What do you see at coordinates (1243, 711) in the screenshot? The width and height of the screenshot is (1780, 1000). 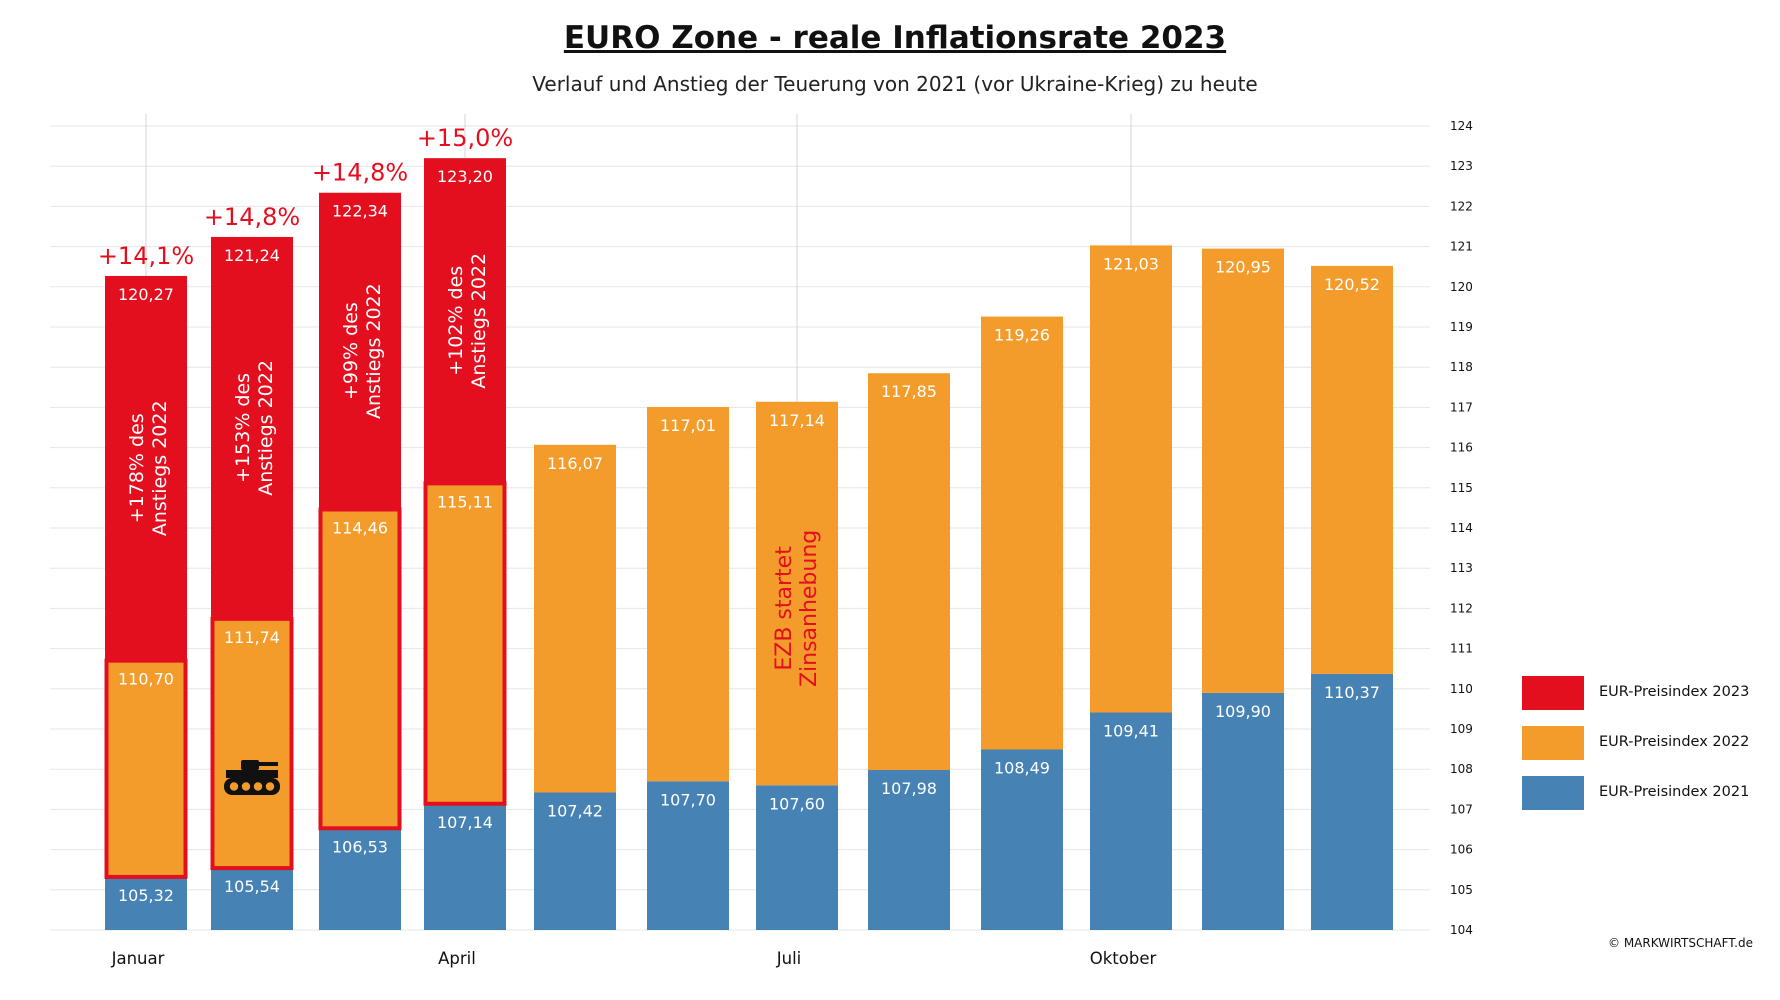 I see `value-label-2021: 109,90` at bounding box center [1243, 711].